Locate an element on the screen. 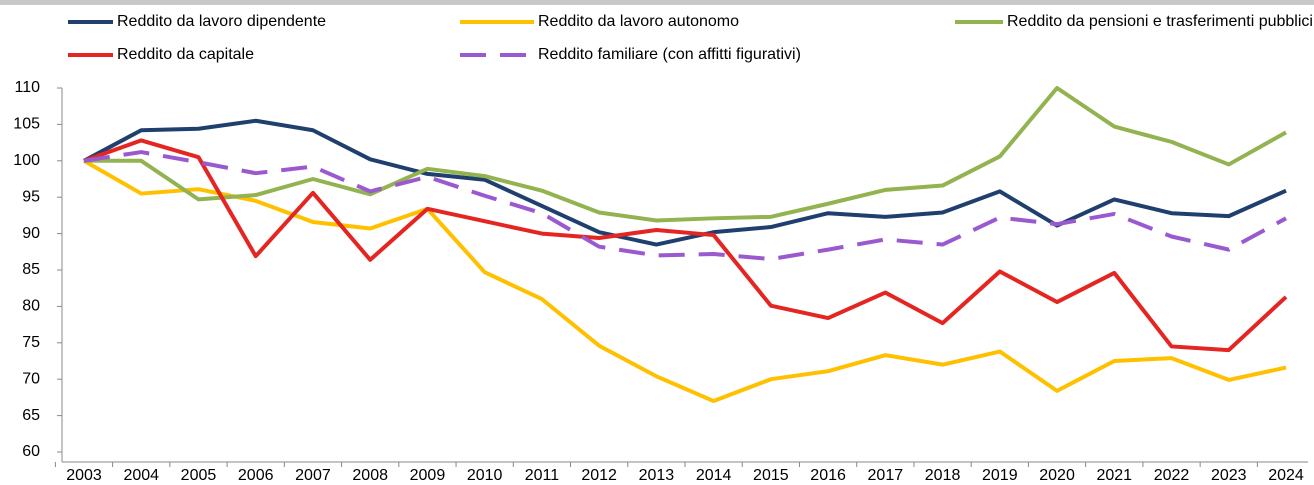  x-tick-label: 2008 is located at coordinates (370, 475).